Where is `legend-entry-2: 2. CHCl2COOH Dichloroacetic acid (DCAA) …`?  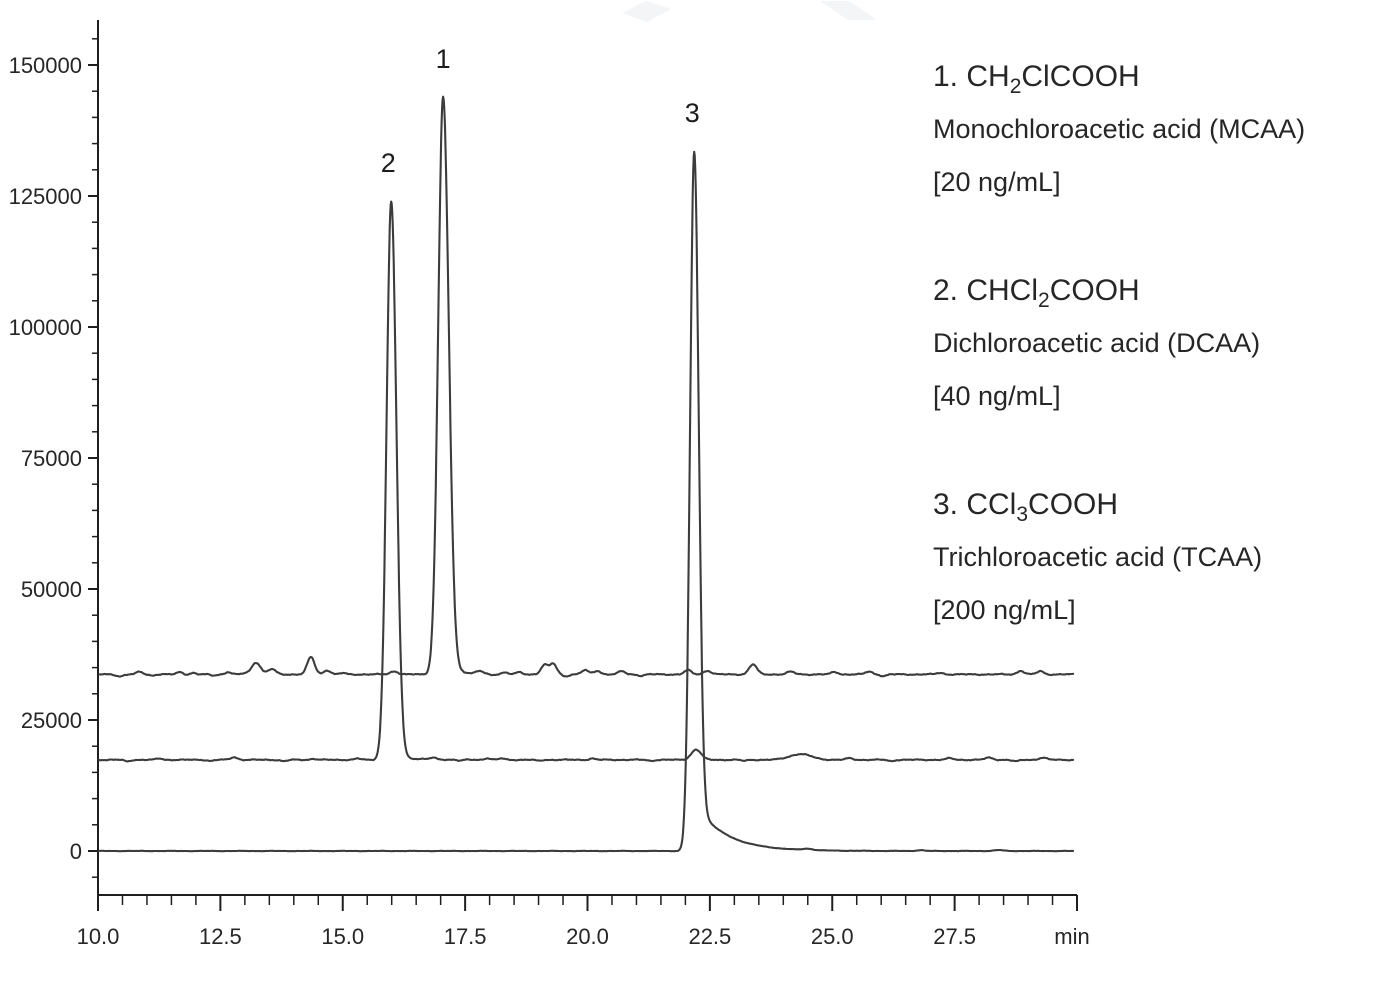 legend-entry-2: 2. CHCl2COOH Dichloroacetic acid (DCAA) … is located at coordinates (1119, 343).